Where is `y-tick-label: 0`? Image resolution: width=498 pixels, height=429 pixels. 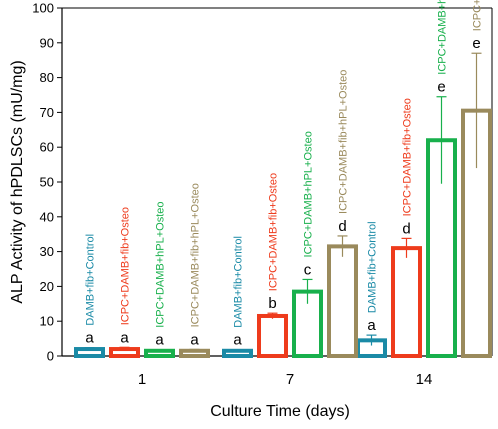 y-tick-label: 0 is located at coordinates (50, 356).